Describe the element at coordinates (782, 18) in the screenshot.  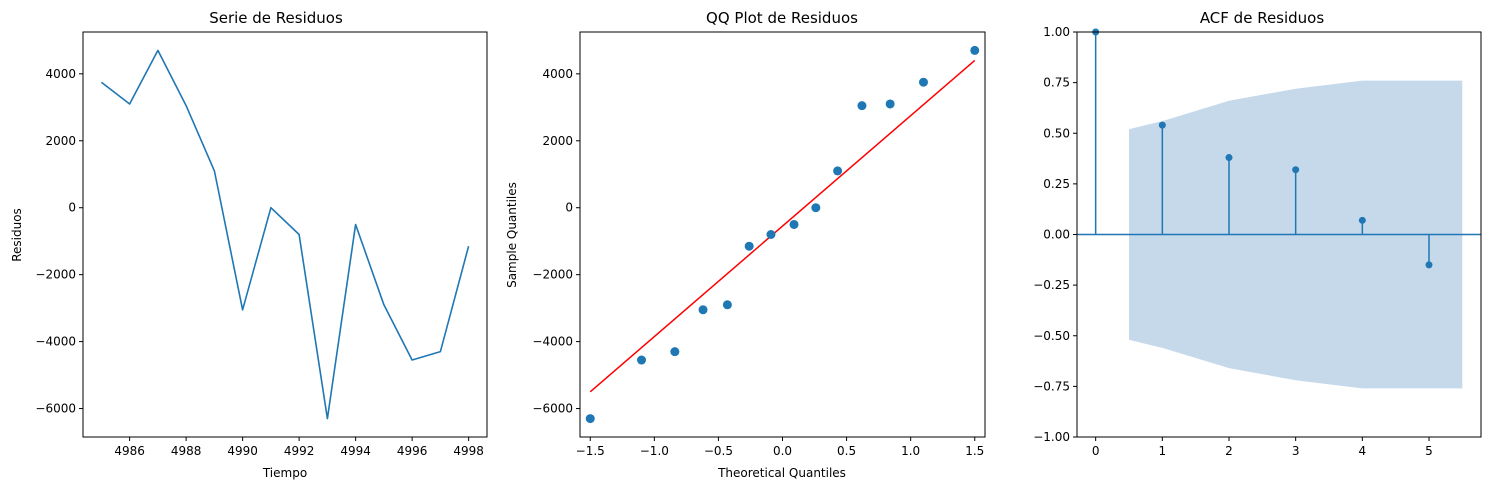
I see `chart-title: QQ Plot de Residuos` at that location.